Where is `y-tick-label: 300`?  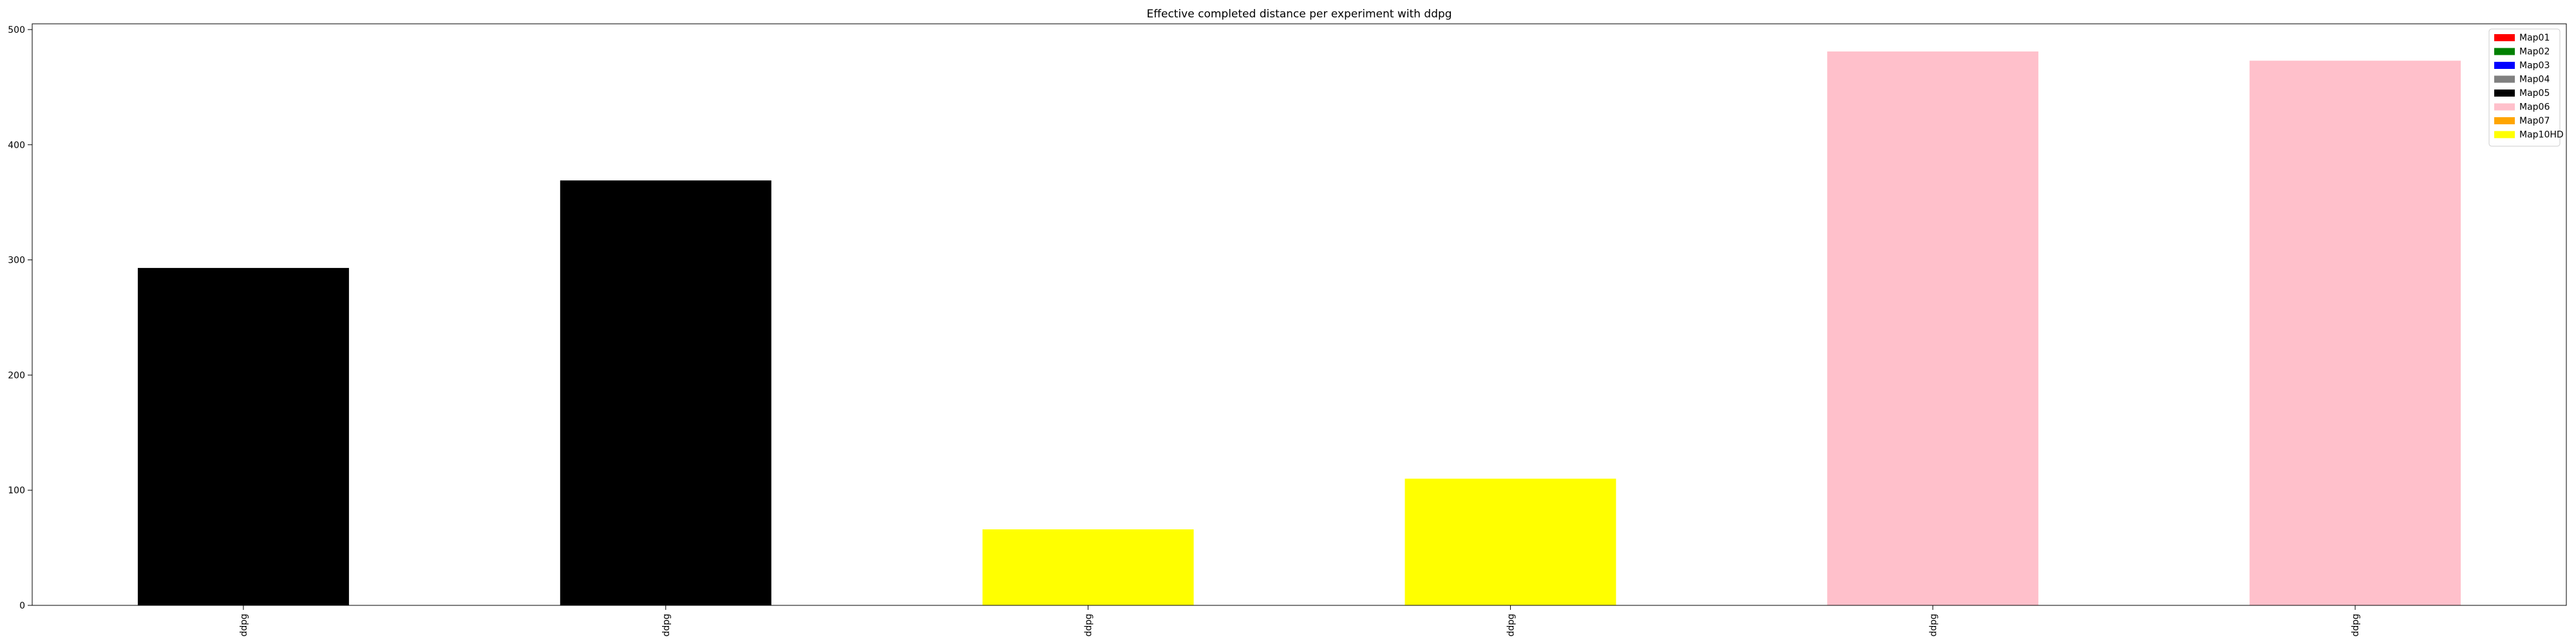
y-tick-label: 300 is located at coordinates (16, 261).